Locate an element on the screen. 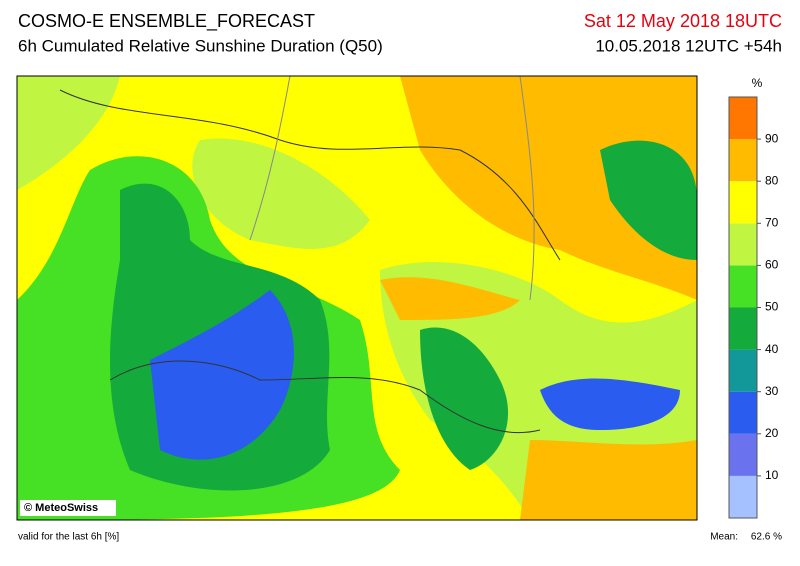  legend-tick-label: 80 is located at coordinates (772, 180).